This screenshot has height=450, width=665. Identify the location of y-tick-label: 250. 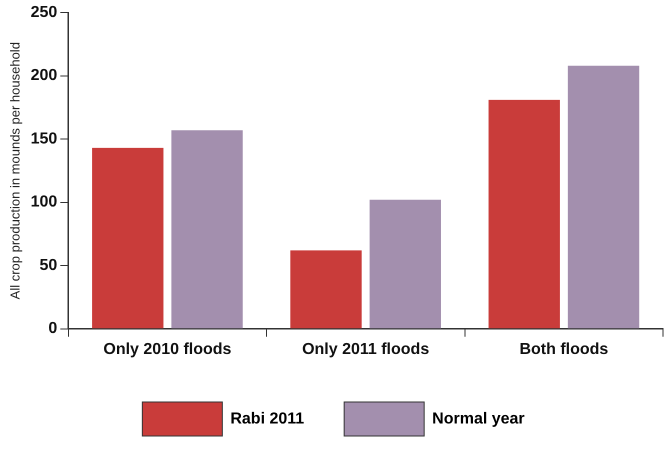
(44, 13).